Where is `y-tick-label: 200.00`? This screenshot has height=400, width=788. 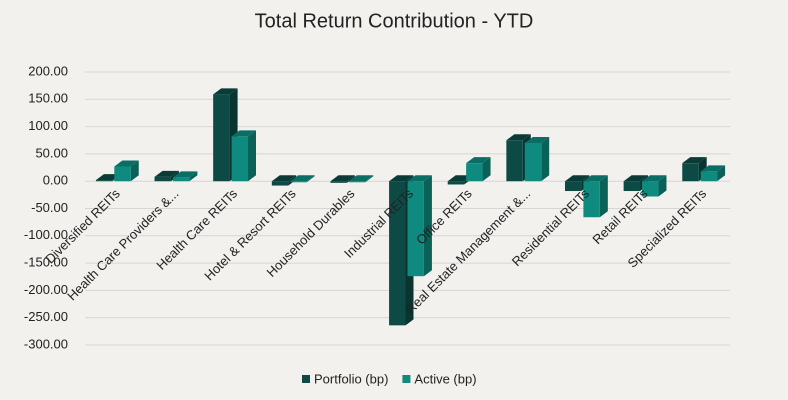 y-tick-label: 200.00 is located at coordinates (48, 70).